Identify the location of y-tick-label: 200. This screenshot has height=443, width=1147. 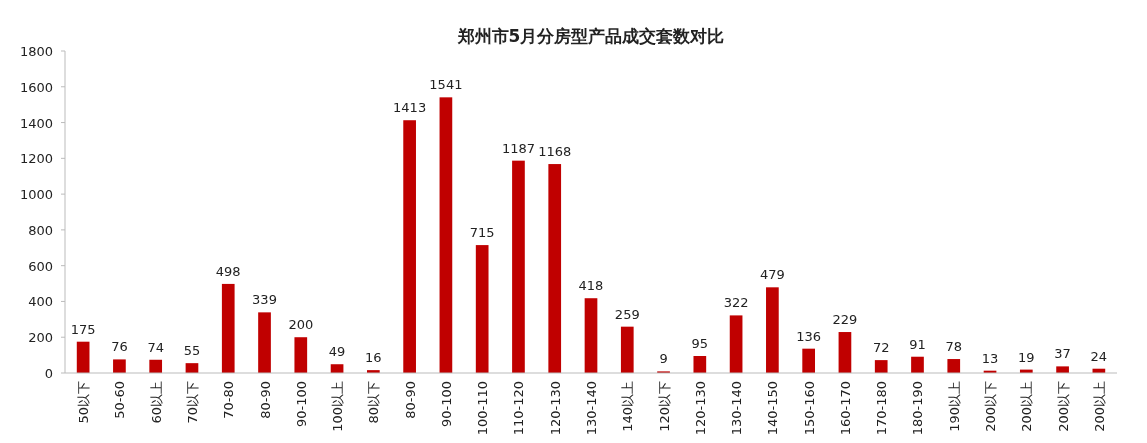
(40, 338).